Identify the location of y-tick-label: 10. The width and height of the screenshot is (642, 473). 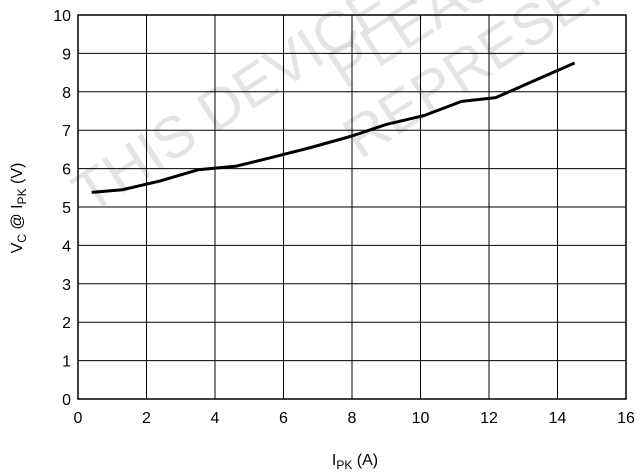
(62, 16).